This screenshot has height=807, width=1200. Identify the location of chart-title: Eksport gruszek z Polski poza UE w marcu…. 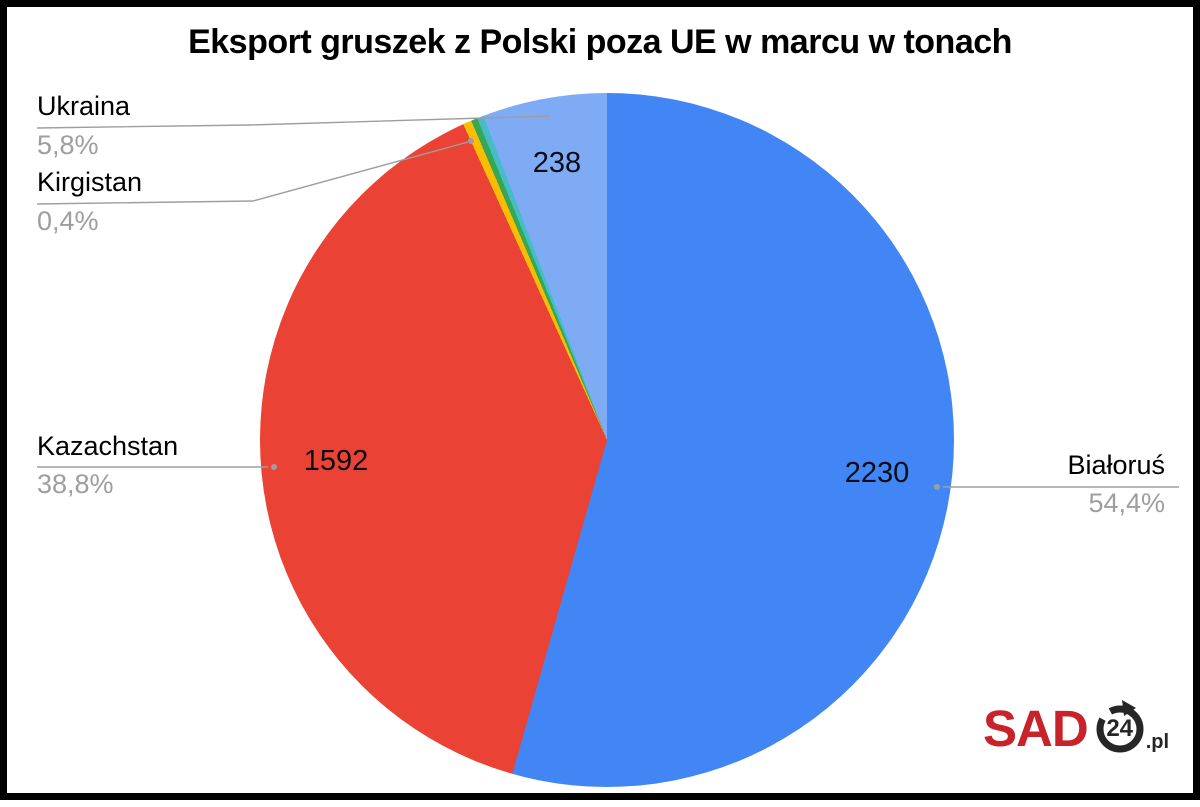
(600, 42).